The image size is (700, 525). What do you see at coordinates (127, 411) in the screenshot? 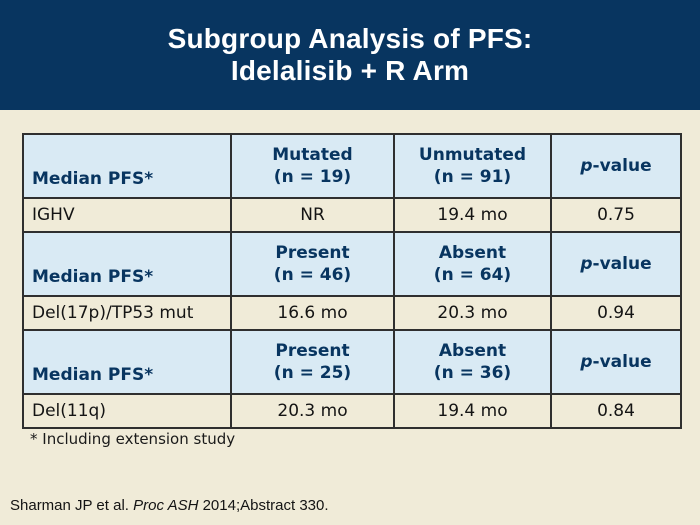
I see `row-label-del11q: Del(11q)` at bounding box center [127, 411].